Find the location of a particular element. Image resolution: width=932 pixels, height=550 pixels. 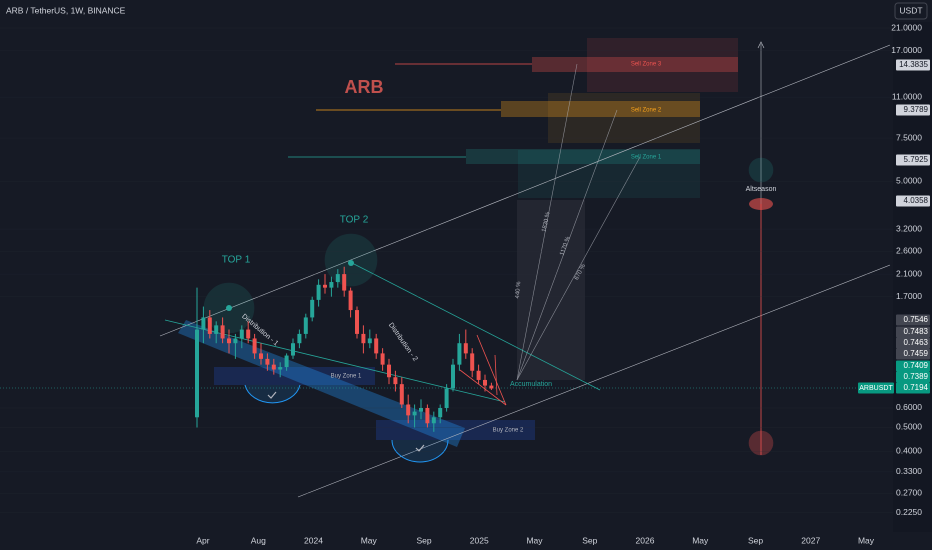

label: Buy Zone 1 is located at coordinates (346, 377).